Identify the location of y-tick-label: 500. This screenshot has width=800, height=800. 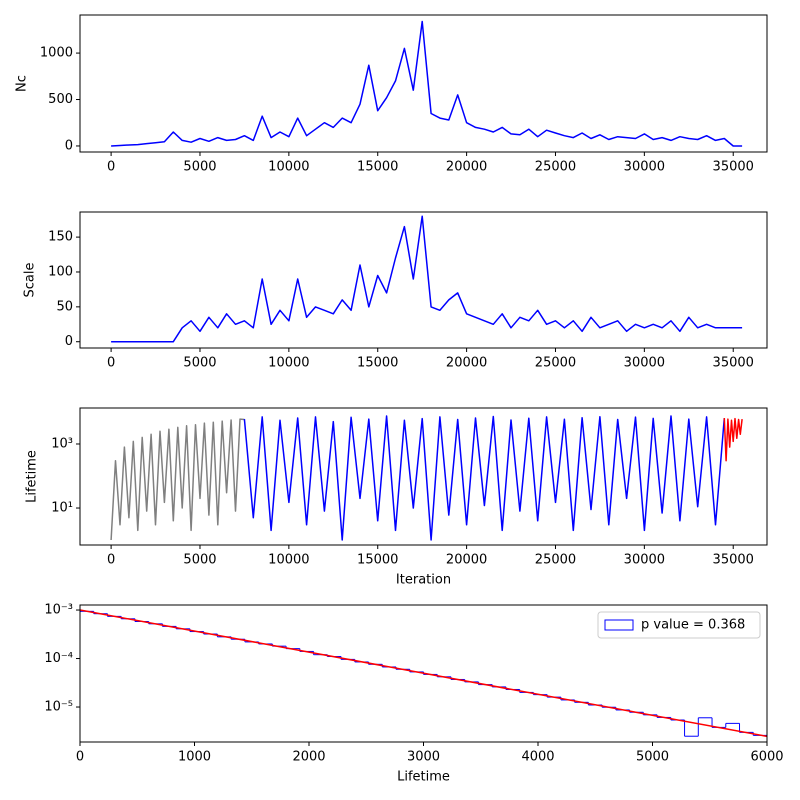
(60, 99).